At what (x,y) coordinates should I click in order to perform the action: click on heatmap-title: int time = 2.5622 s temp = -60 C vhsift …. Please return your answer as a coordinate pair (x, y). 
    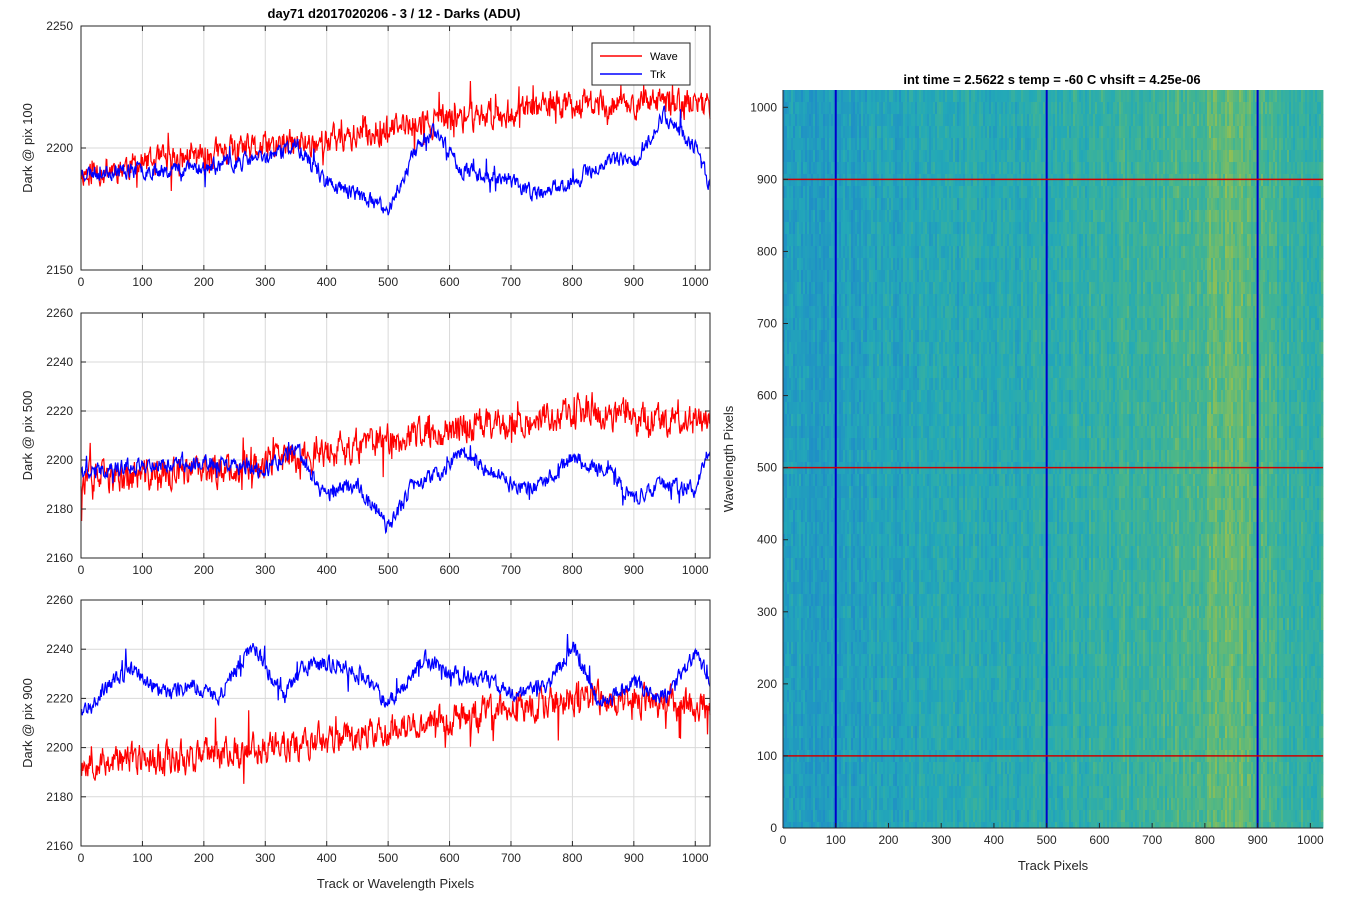
    Looking at the image, I should click on (1051, 79).